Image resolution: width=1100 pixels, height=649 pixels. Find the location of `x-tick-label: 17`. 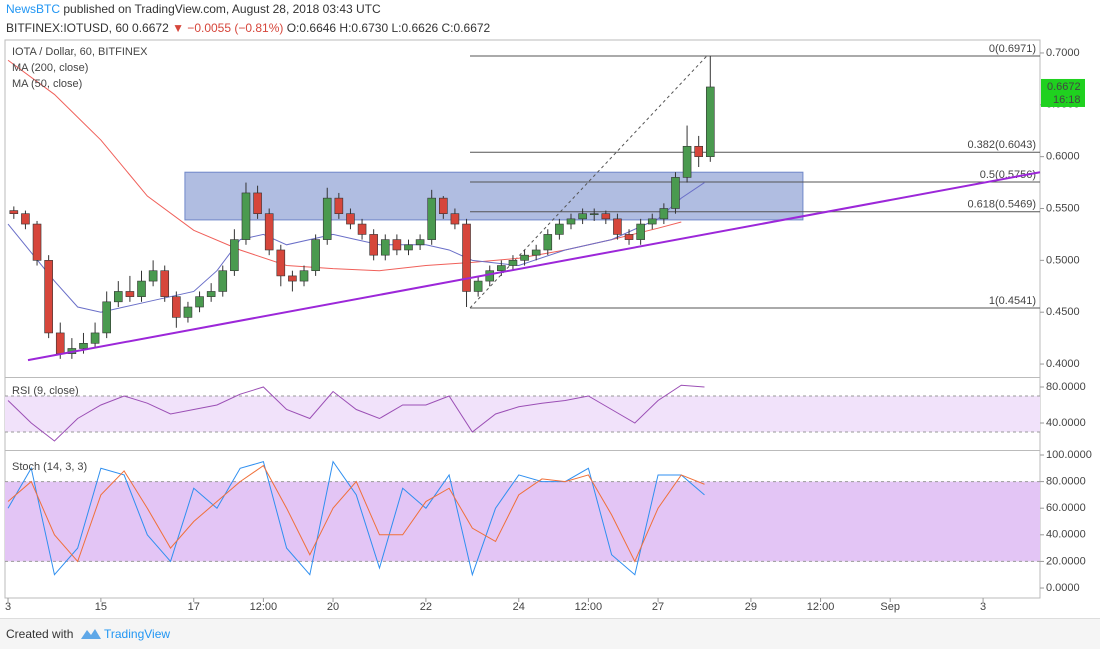

x-tick-label: 17 is located at coordinates (194, 607).